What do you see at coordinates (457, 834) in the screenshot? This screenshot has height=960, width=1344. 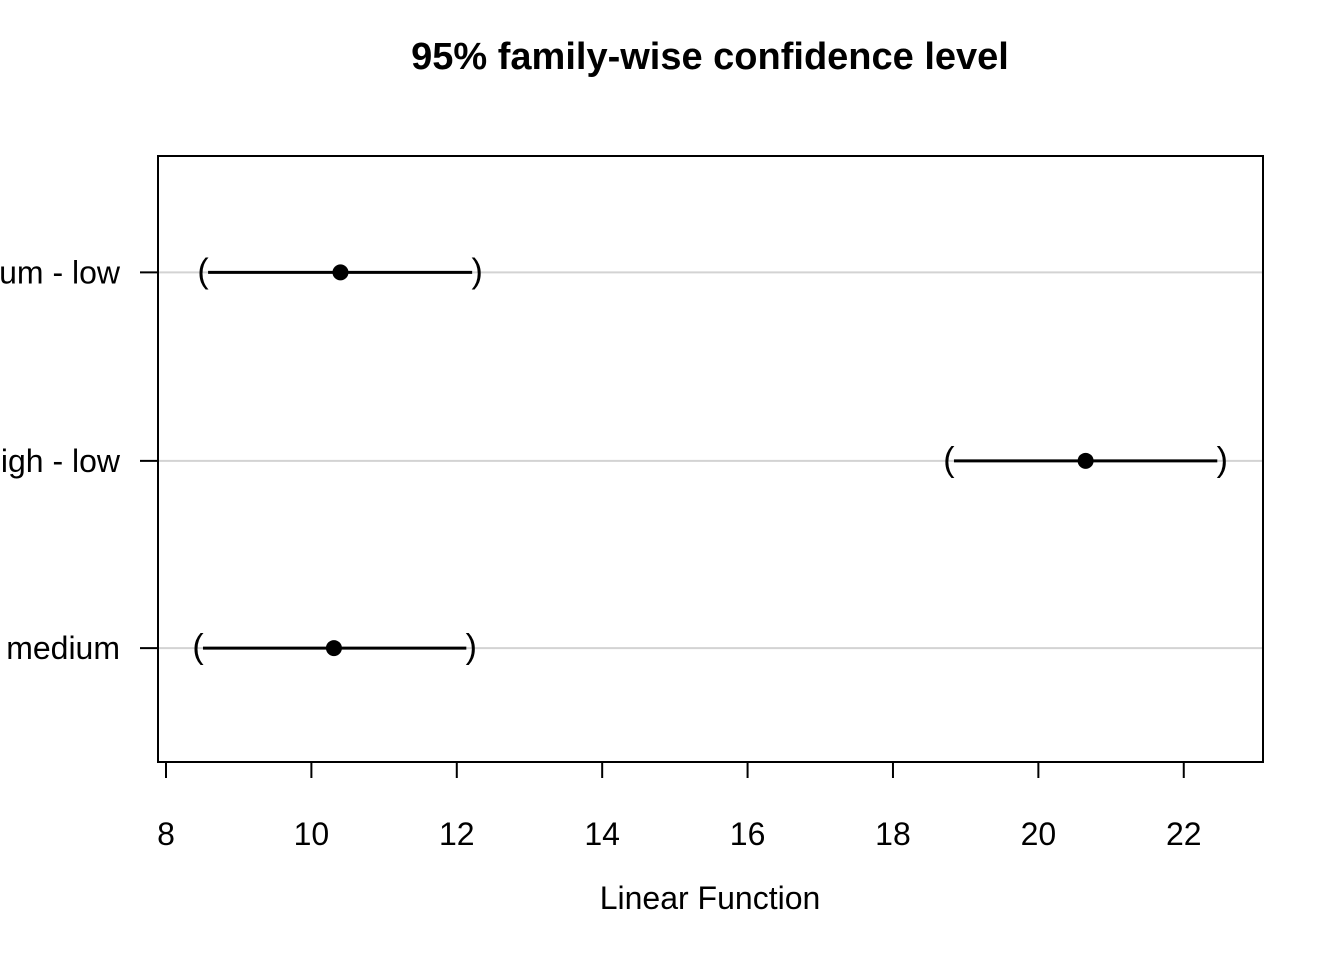 I see `x-tick-label: 12` at bounding box center [457, 834].